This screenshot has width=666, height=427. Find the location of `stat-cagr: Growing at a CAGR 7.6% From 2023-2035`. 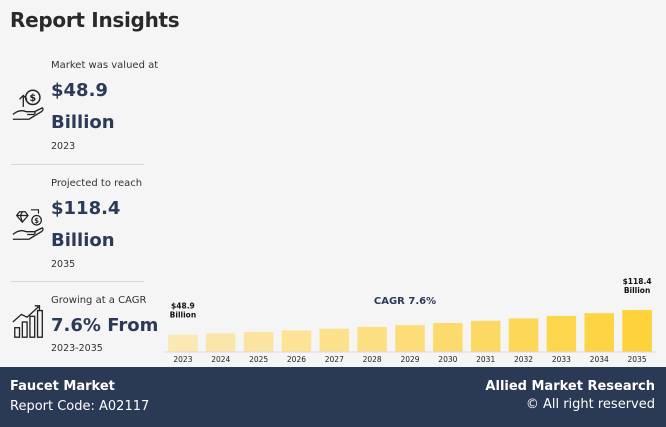

stat-cagr: Growing at a CAGR 7.6% From 2023-2035 is located at coordinates (83, 328).